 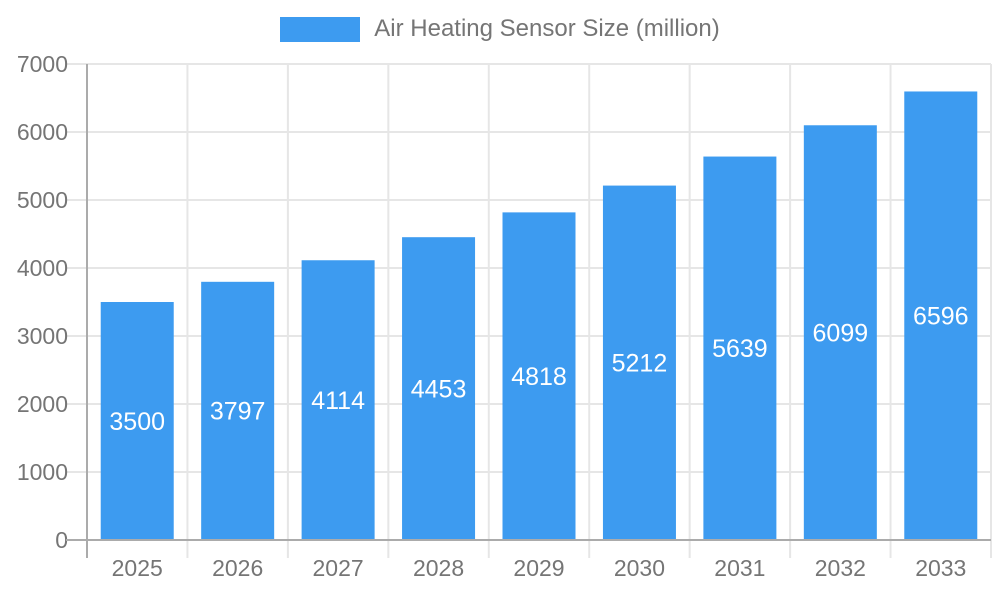 I want to click on x-tick-label: 2025, so click(x=137, y=568).